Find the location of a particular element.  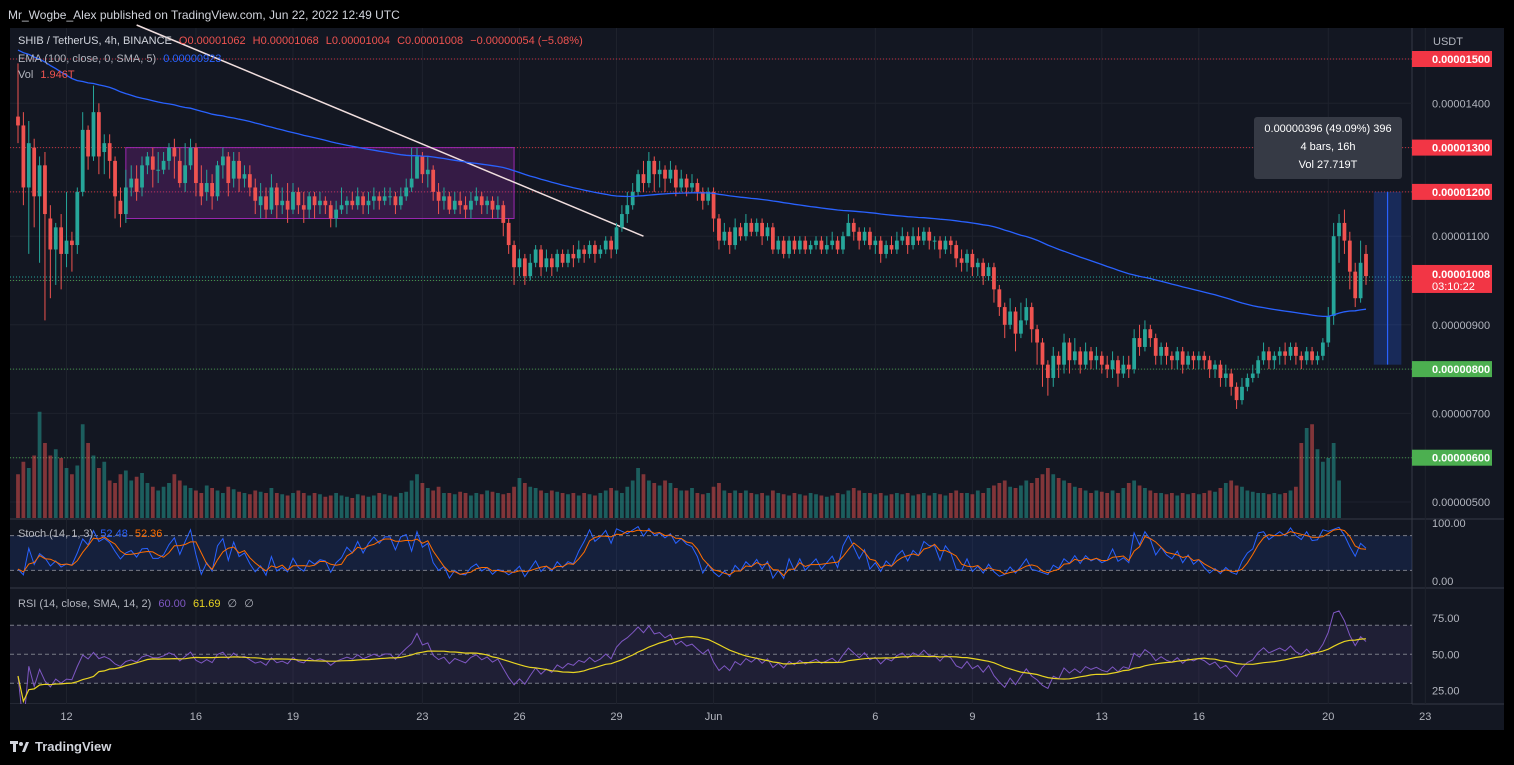

vol-label: Vol is located at coordinates (26, 75).